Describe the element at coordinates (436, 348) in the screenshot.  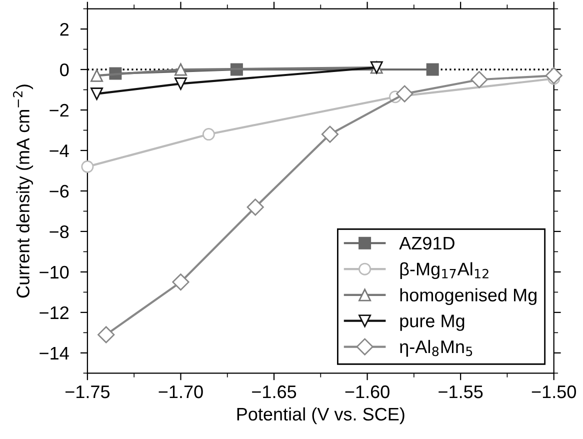
I see `legend-label: η-Al$_{8}$Mn$_{5}$` at that location.